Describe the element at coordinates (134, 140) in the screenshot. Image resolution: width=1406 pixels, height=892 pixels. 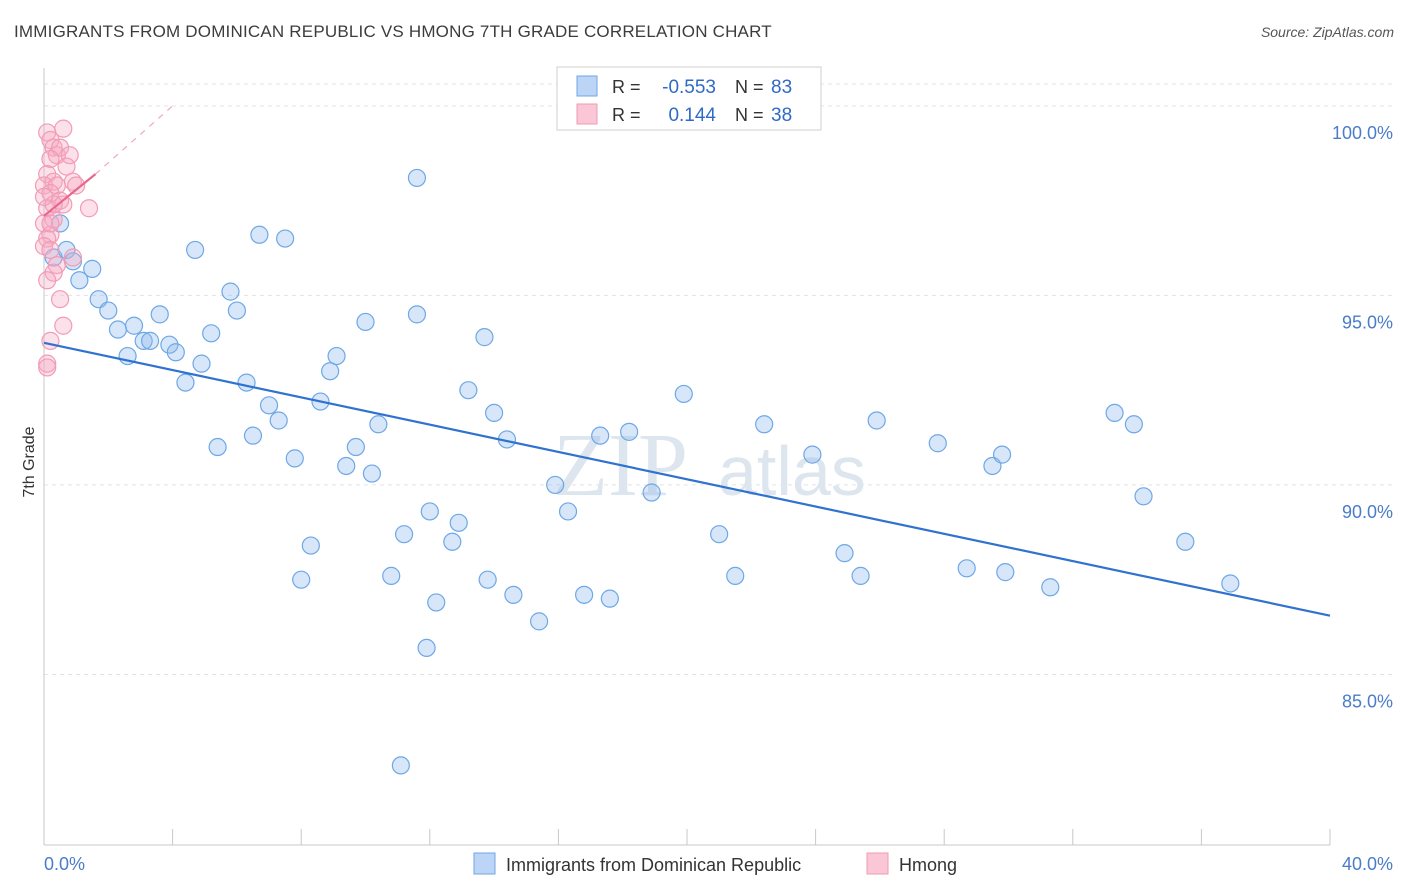
I see `hmong-trend-extension` at that location.